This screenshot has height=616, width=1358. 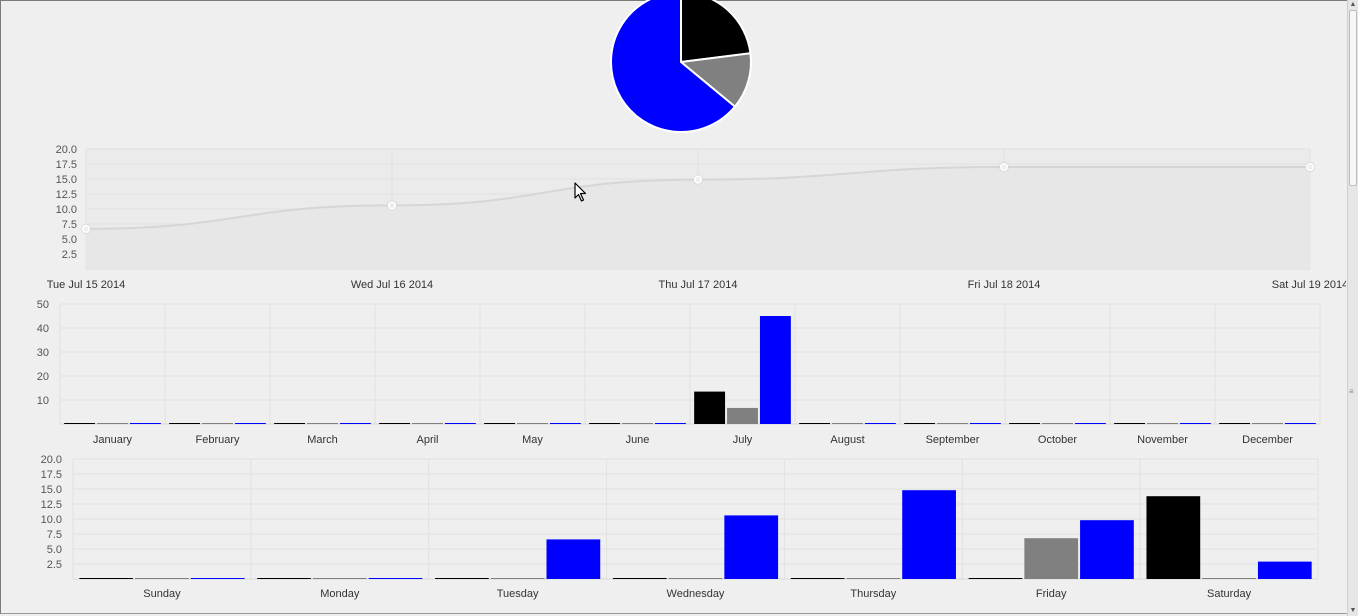 I want to click on x-tick-label: February, so click(x=217, y=440).